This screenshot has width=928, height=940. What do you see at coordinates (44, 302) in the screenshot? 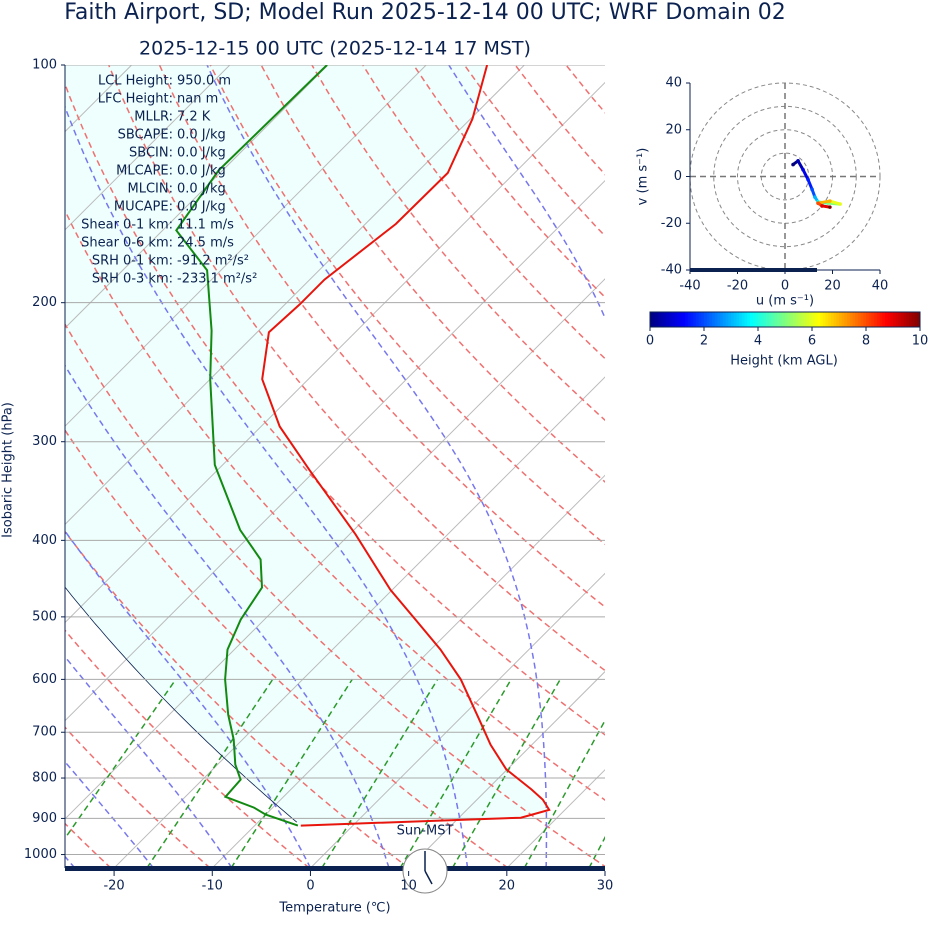
I see `y-tick-label: 200` at bounding box center [44, 302].